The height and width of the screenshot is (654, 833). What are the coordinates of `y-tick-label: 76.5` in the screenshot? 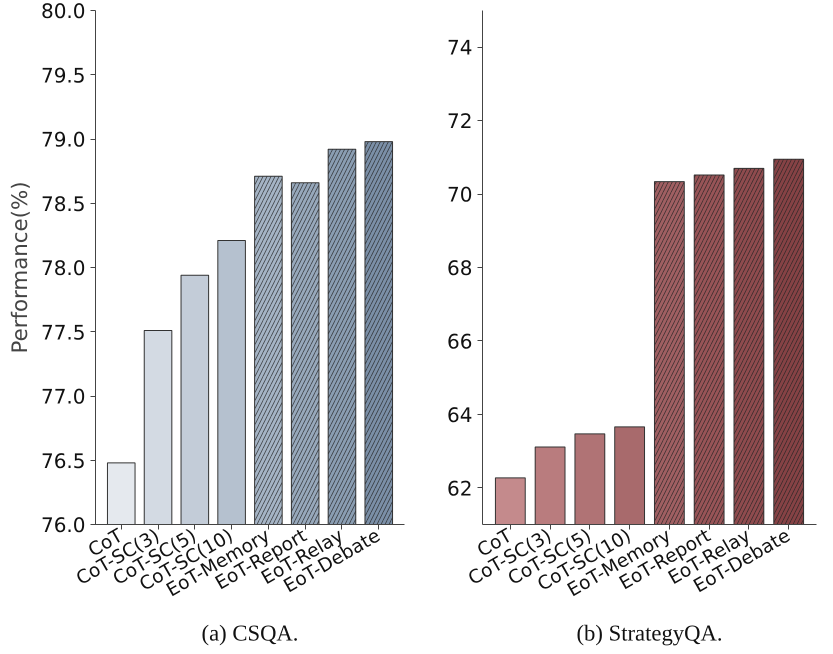 It's located at (63, 460).